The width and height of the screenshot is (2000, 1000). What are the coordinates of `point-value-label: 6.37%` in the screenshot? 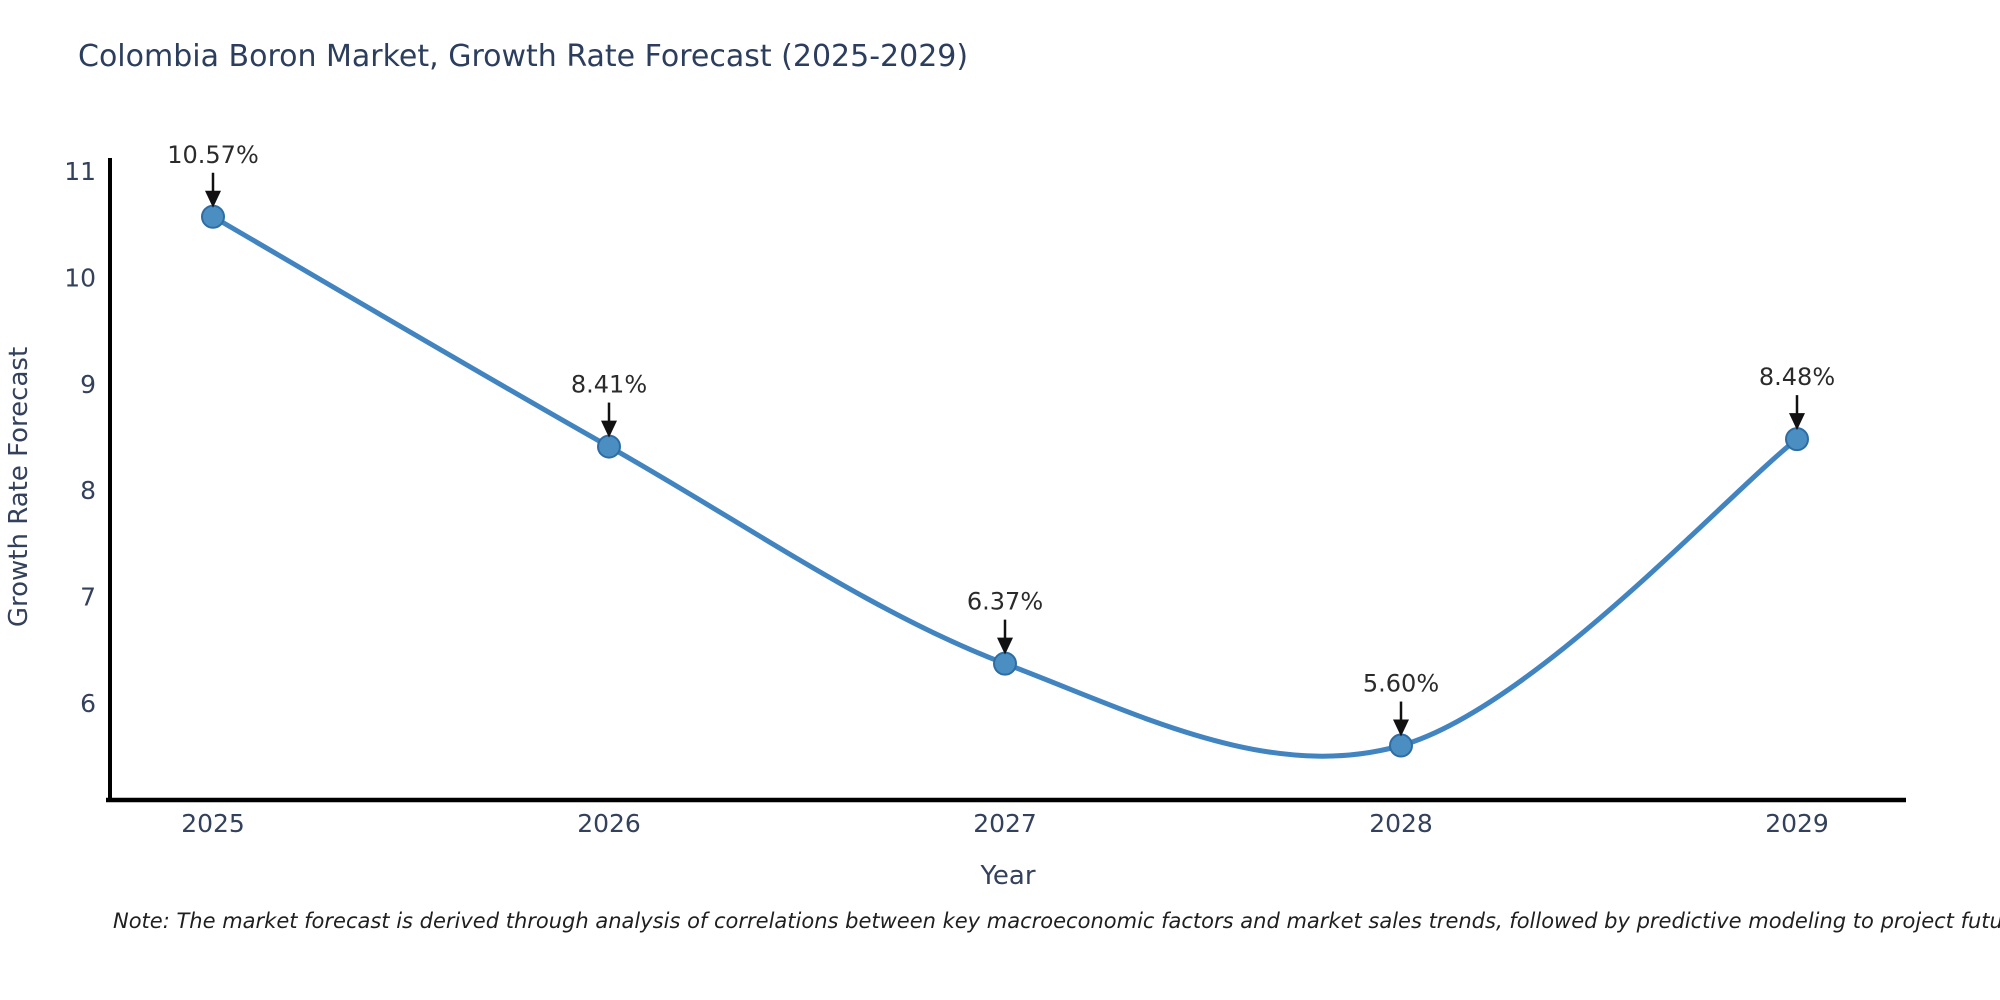 It's located at (1005, 602).